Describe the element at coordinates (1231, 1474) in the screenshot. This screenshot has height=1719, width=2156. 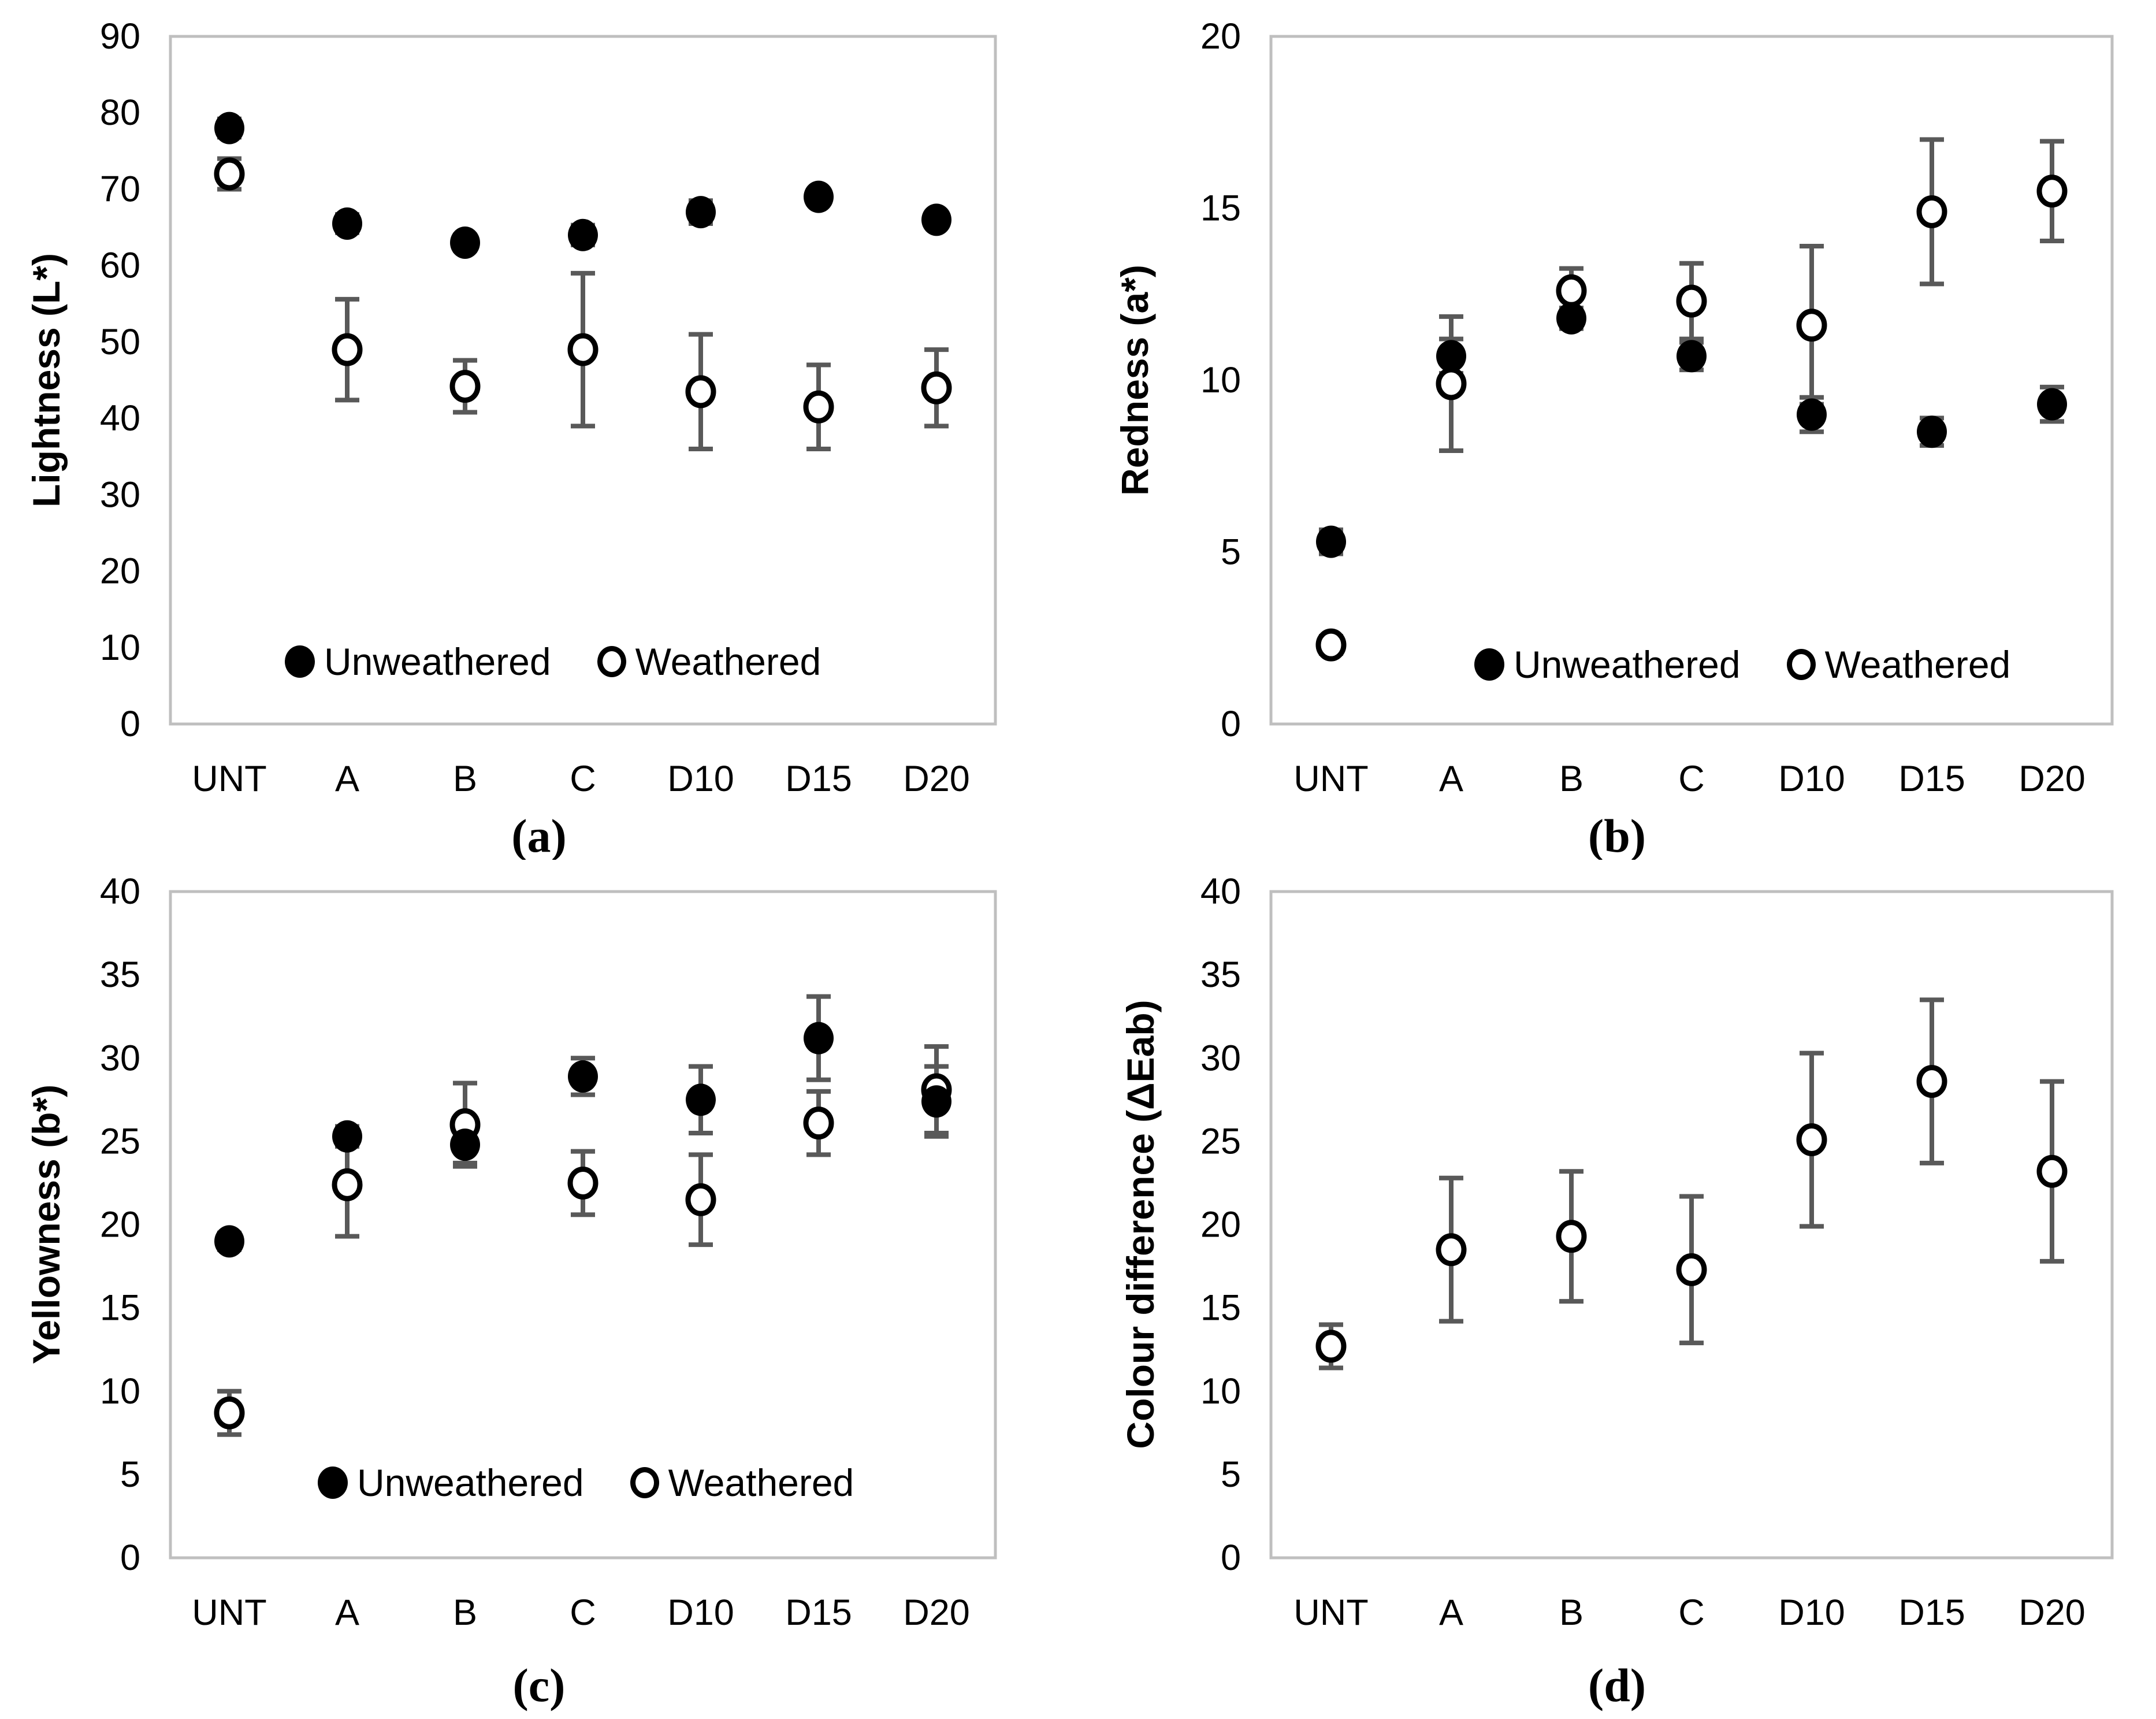
I see `y-tick-label: 5` at that location.